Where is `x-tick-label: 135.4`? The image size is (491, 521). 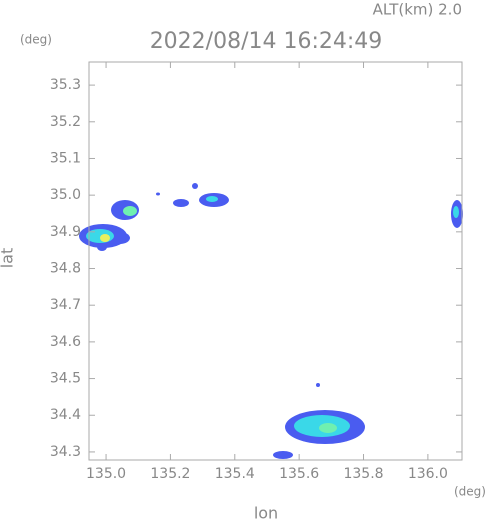
x-tick-label: 135.4 is located at coordinates (235, 474).